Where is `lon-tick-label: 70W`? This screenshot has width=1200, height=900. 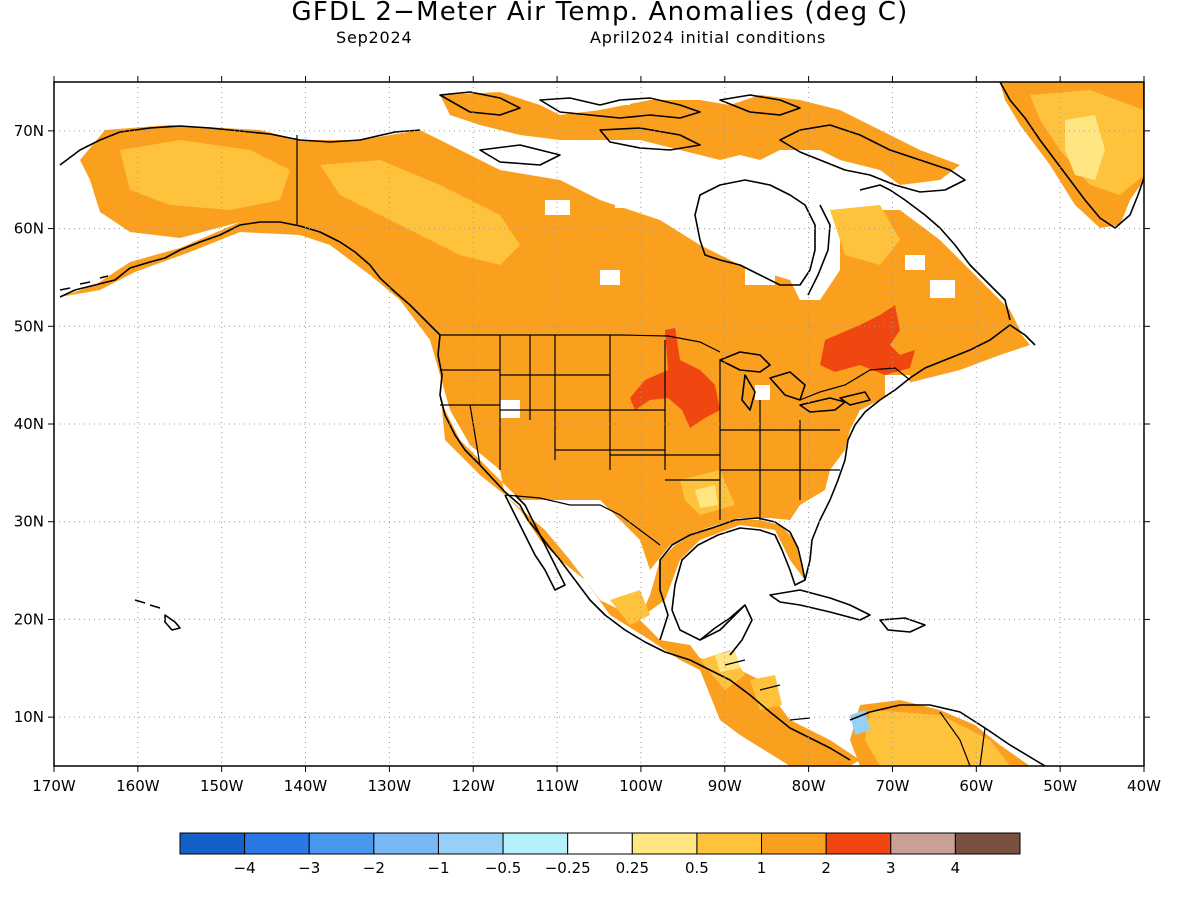
lon-tick-label: 70W is located at coordinates (893, 786).